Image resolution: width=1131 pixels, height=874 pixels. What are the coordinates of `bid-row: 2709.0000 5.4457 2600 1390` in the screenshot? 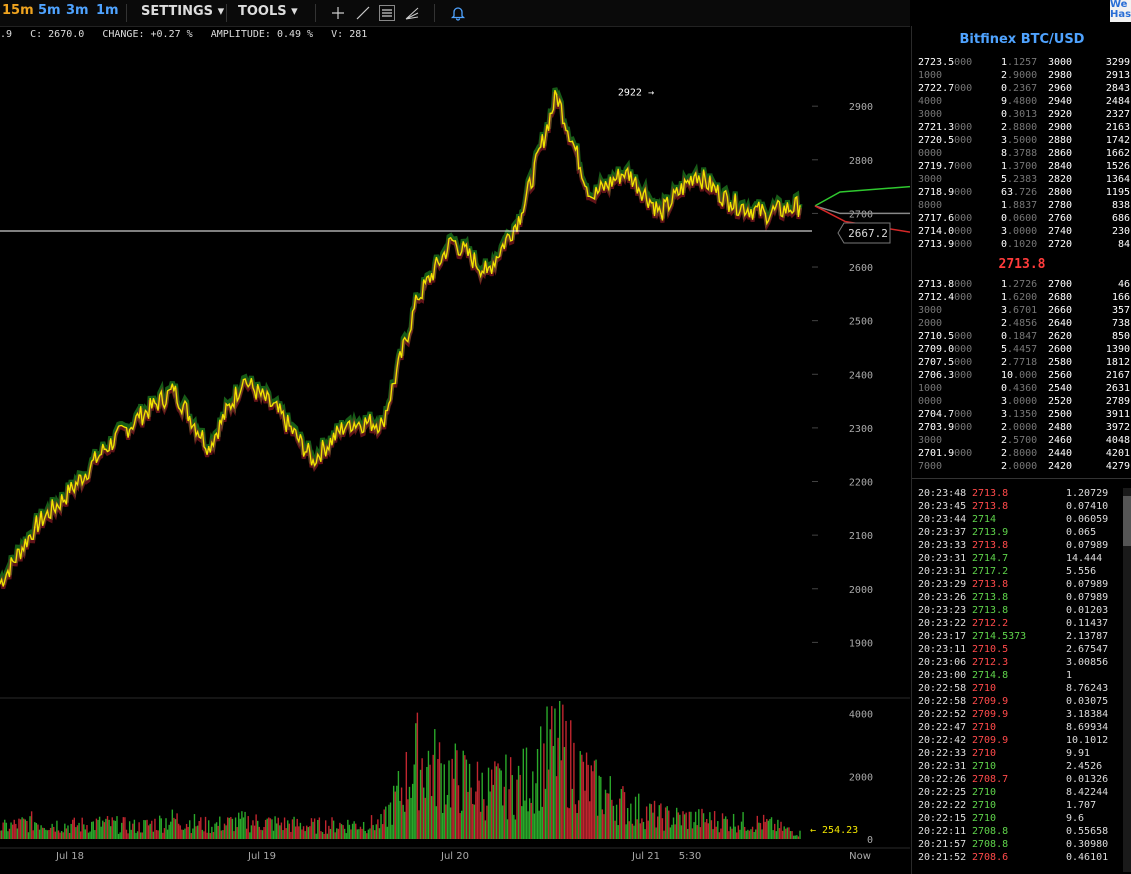 It's located at (1021, 349).